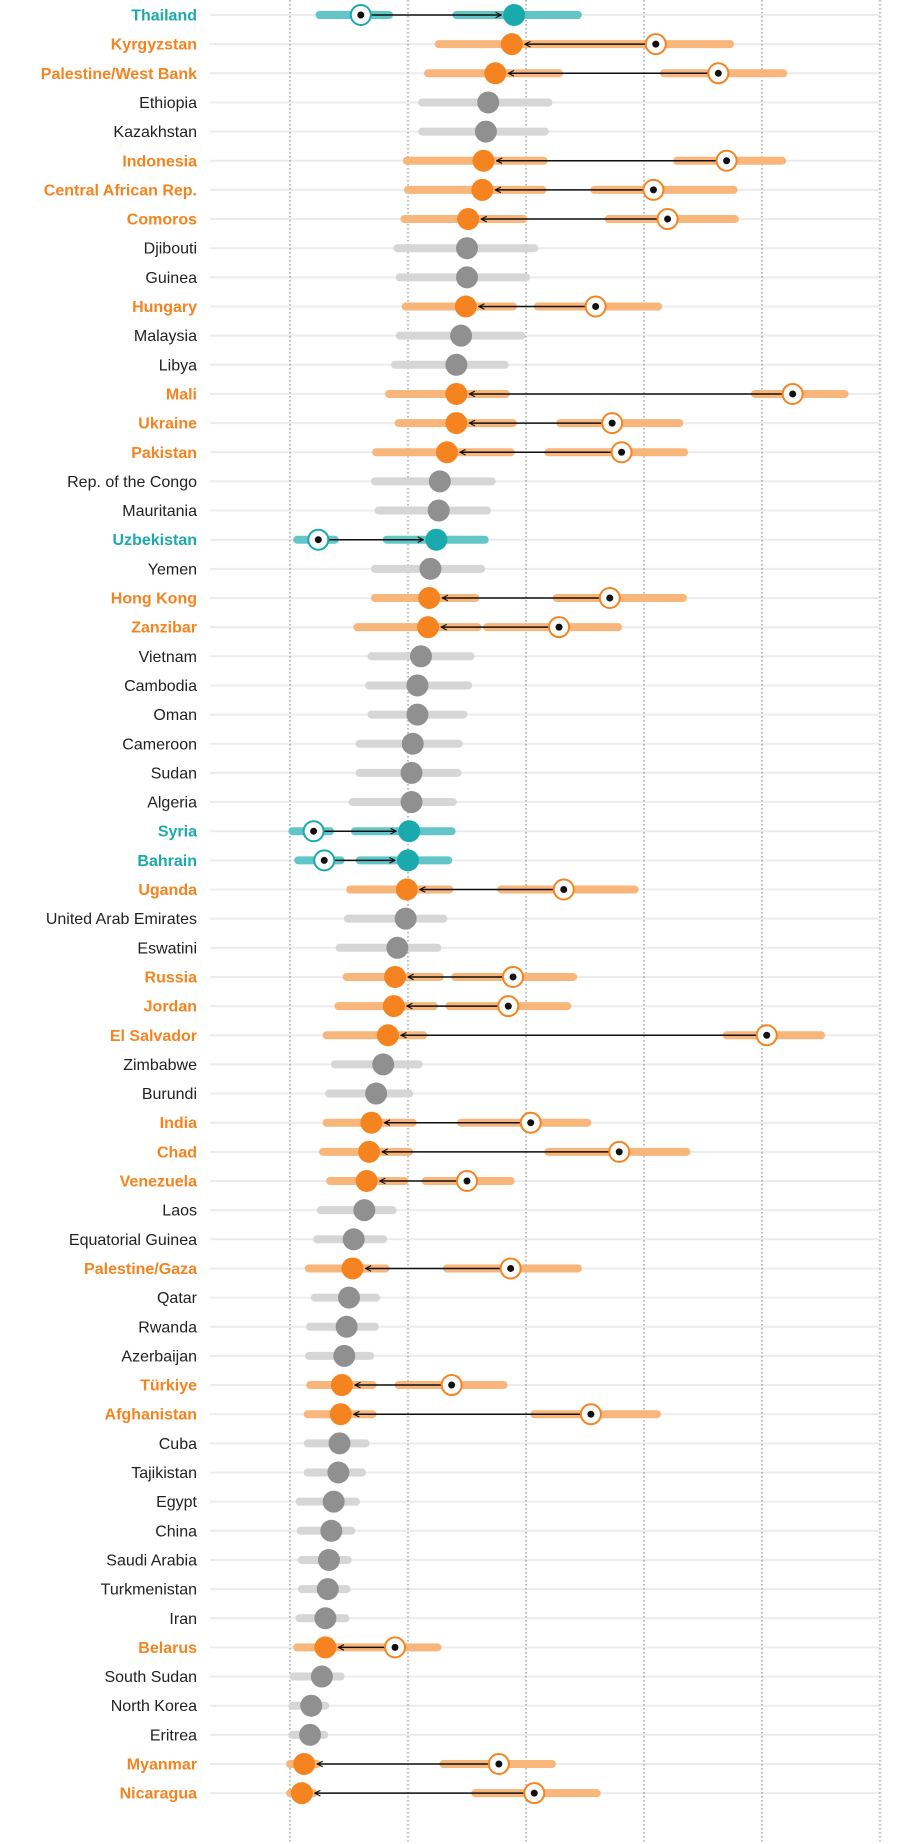 Image resolution: width=900 pixels, height=1844 pixels. What do you see at coordinates (170, 1007) in the screenshot?
I see `country-label: Jordan` at bounding box center [170, 1007].